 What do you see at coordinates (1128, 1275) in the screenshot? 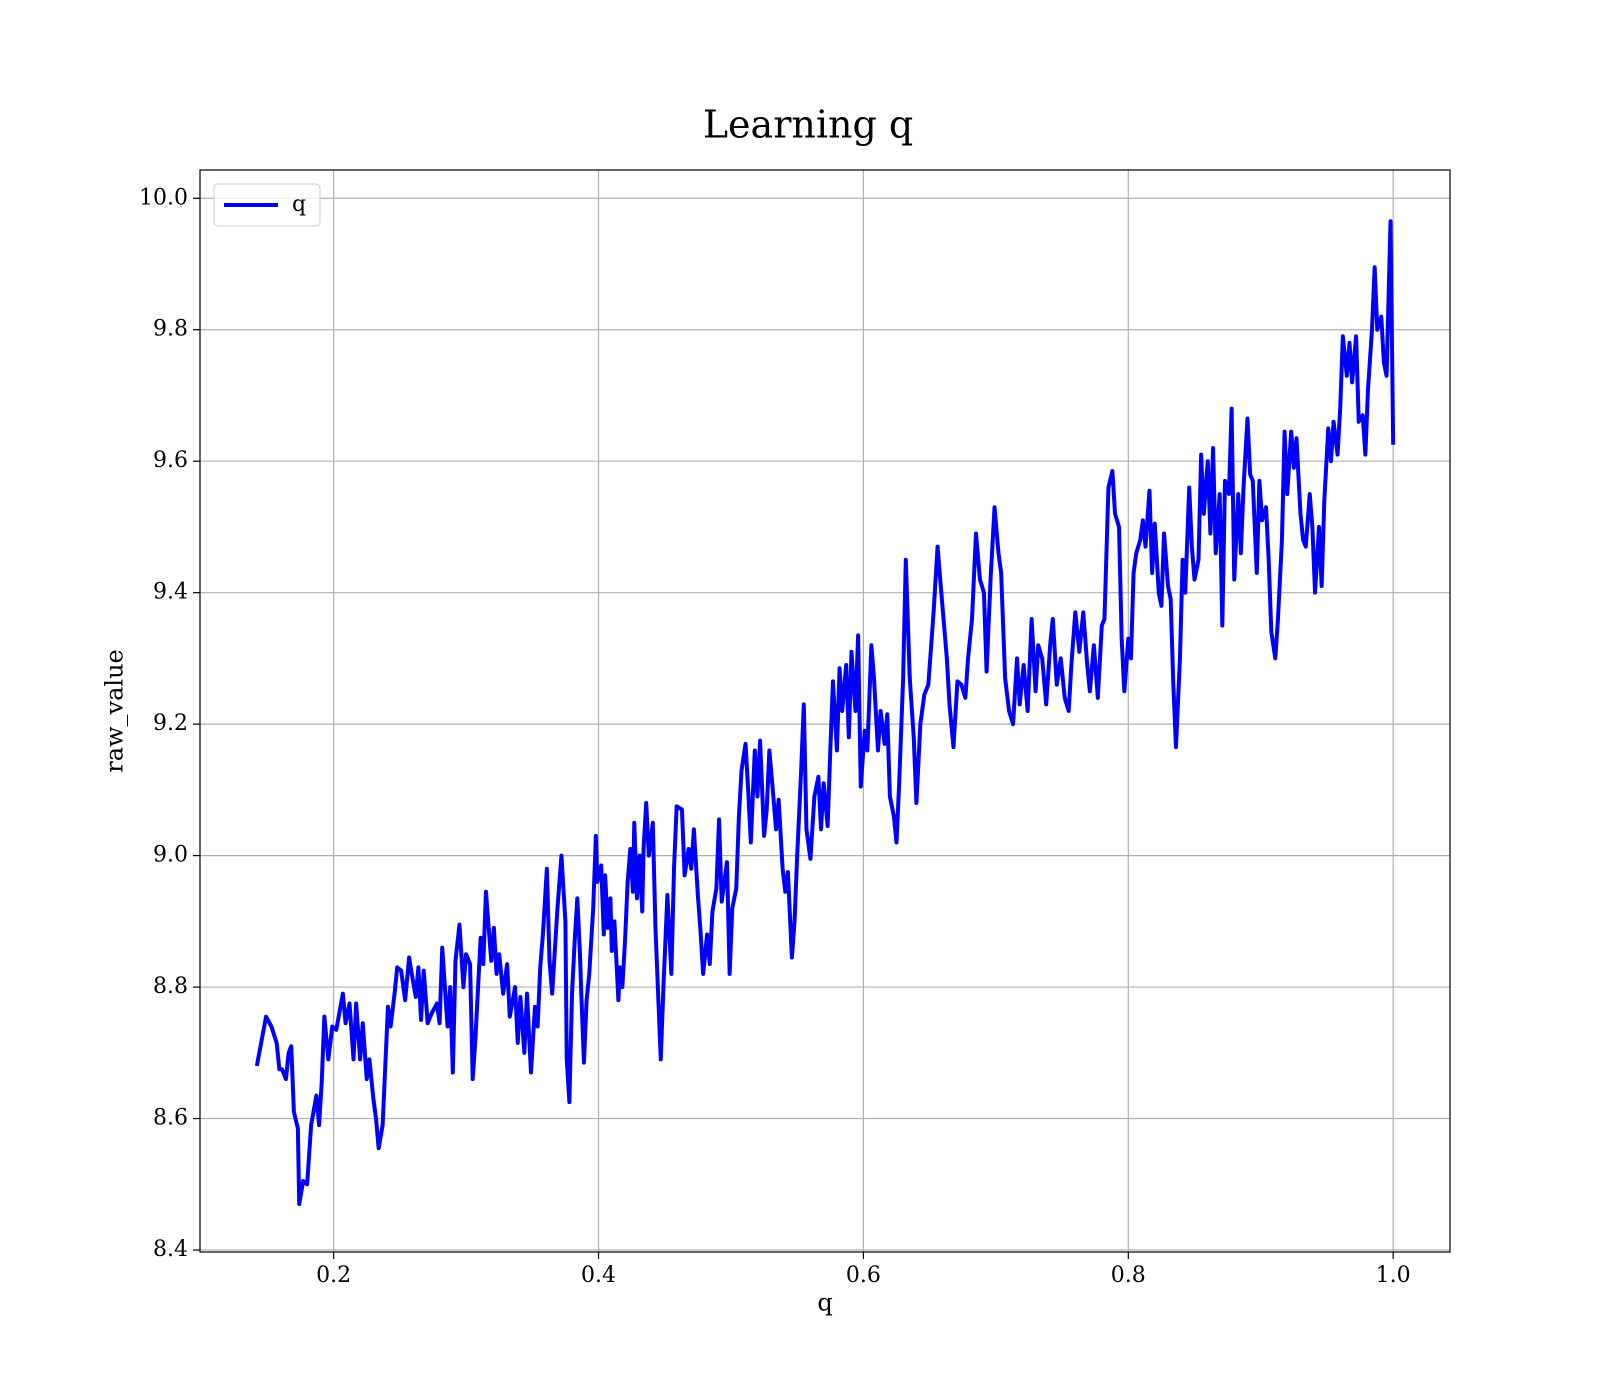
I see `x-tick-label: 0.8` at bounding box center [1128, 1275].